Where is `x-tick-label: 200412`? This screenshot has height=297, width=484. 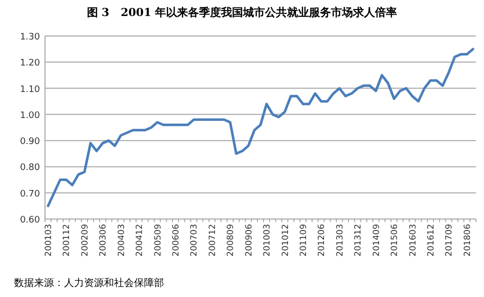 x-tick-label: 200412 is located at coordinates (140, 240).